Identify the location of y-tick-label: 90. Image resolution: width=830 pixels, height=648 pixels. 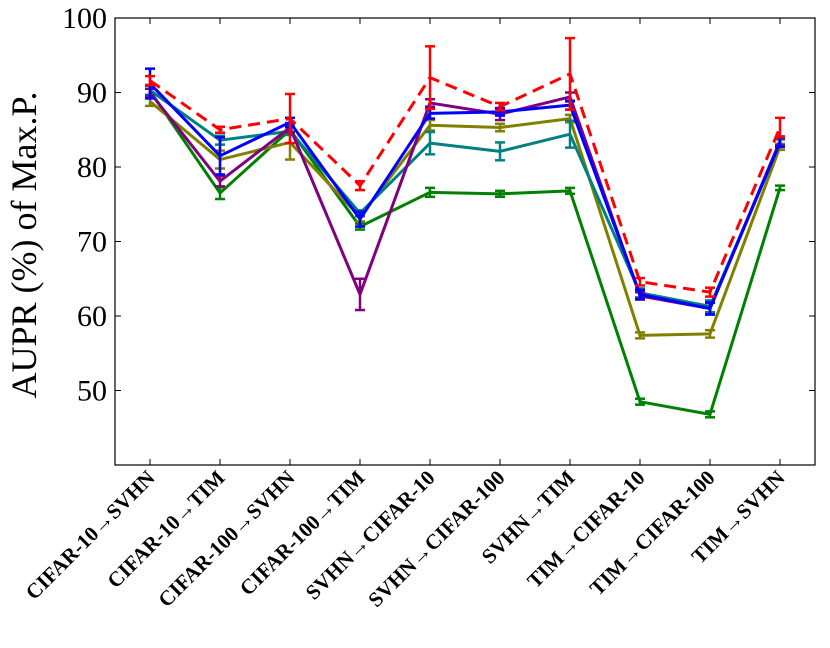
(92, 93).